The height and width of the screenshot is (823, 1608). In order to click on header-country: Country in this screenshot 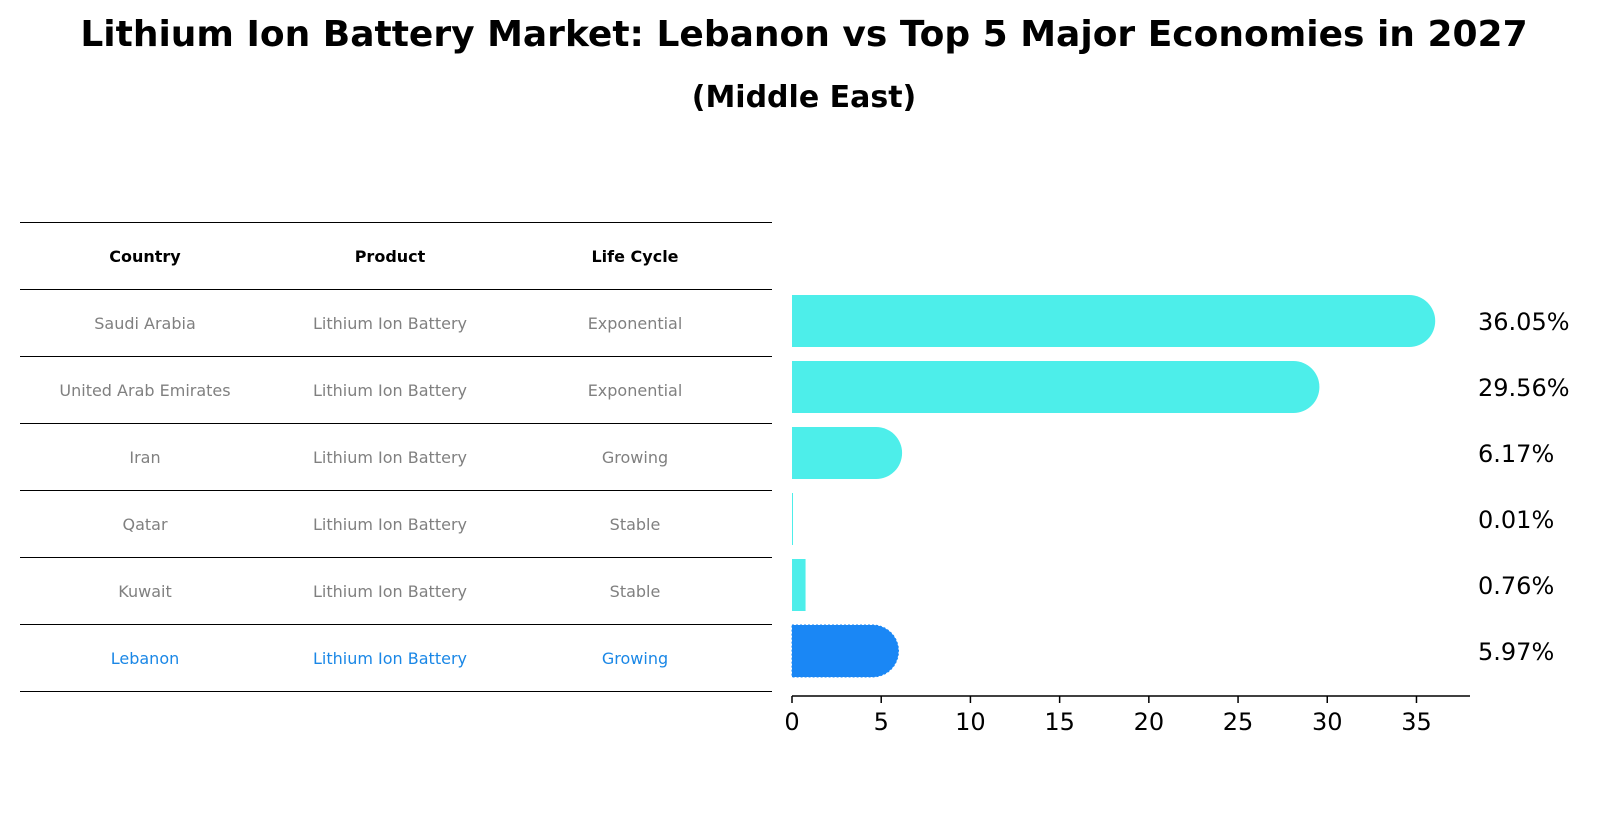, I will do `click(145, 256)`.